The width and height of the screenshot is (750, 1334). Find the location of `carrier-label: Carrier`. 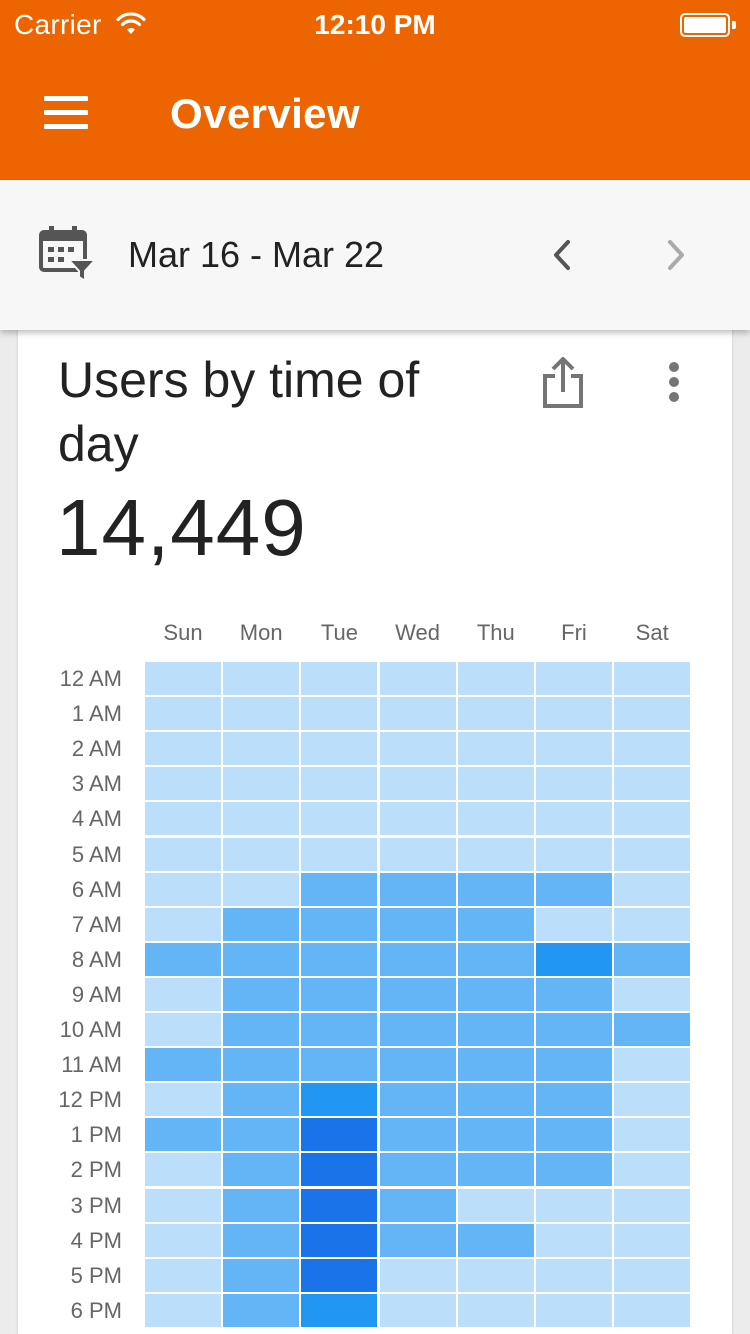

carrier-label: Carrier is located at coordinates (58, 24).